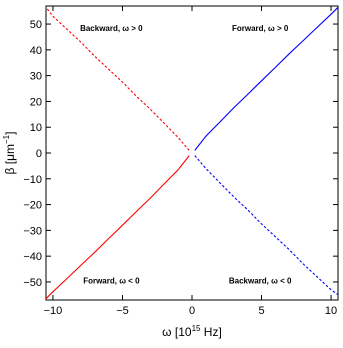 The image size is (343, 348). Describe the element at coordinates (36, 77) in the screenshot. I see `y-tick-label: 30` at that location.